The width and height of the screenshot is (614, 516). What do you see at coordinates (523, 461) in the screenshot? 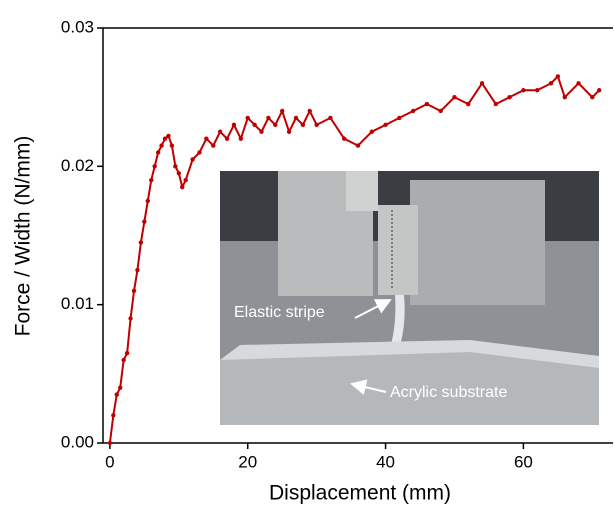
I see `x-tick-label: 60` at bounding box center [523, 461].